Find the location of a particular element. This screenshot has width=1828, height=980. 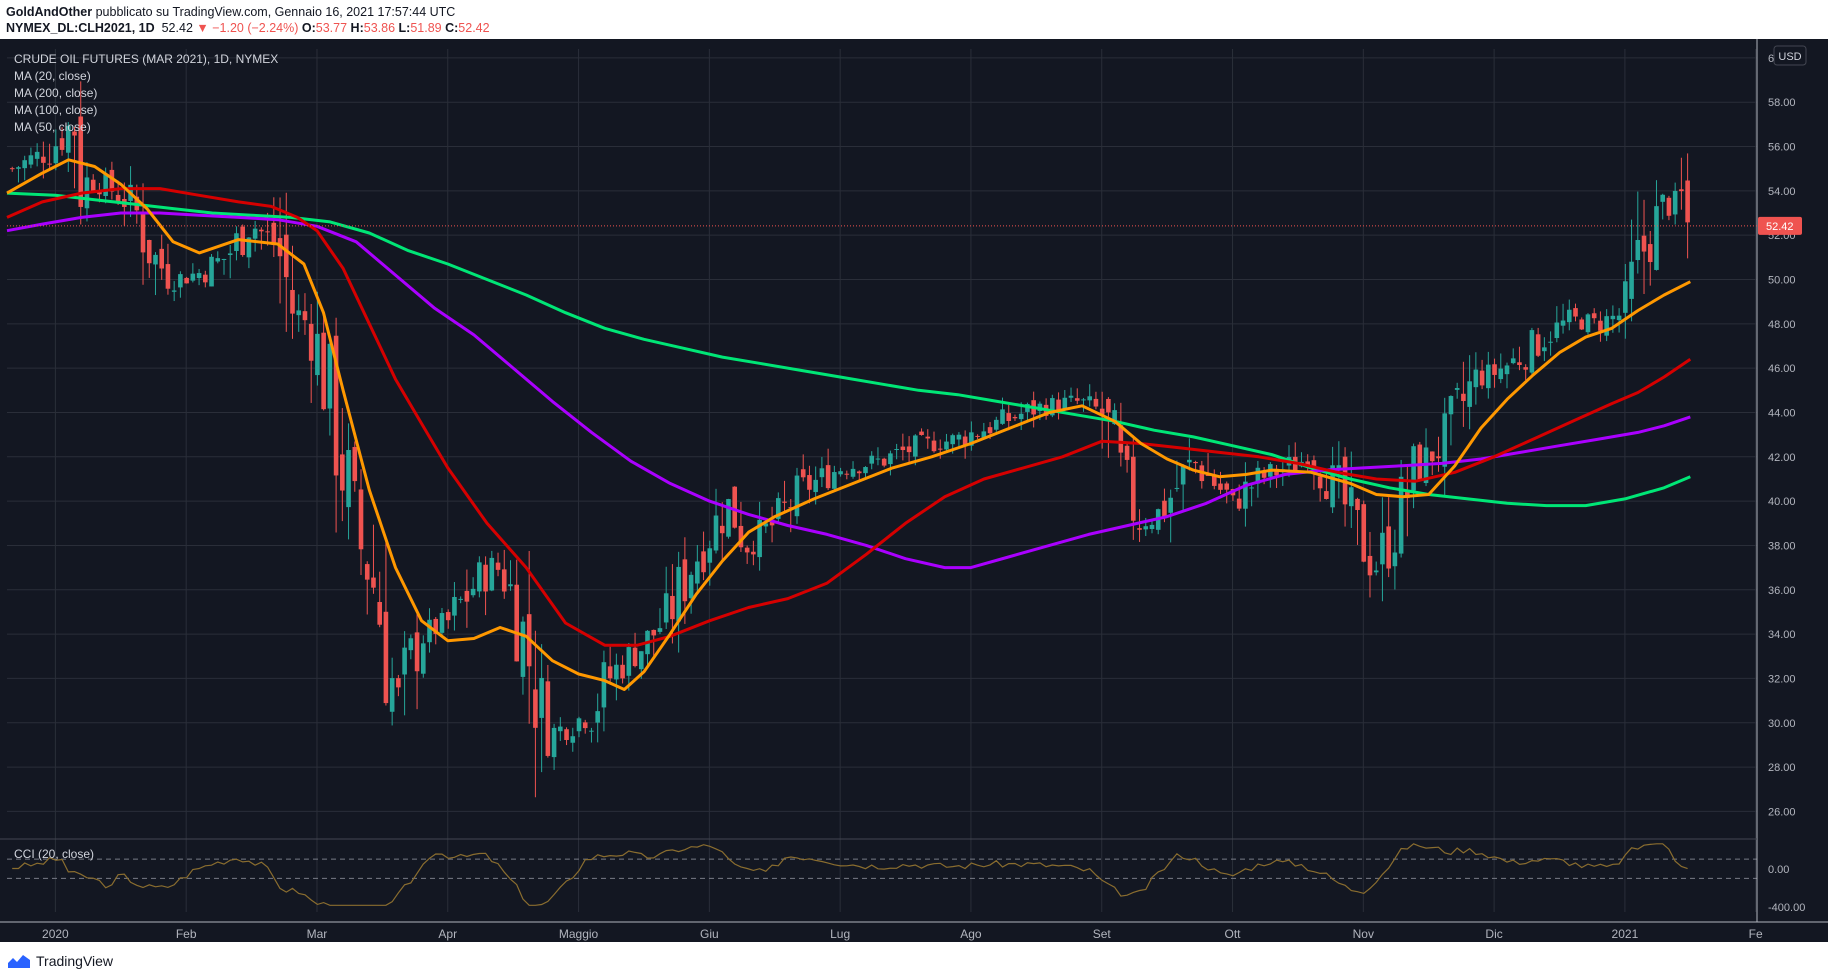

indicator-legend-item: MA (100, close) is located at coordinates (55, 110).